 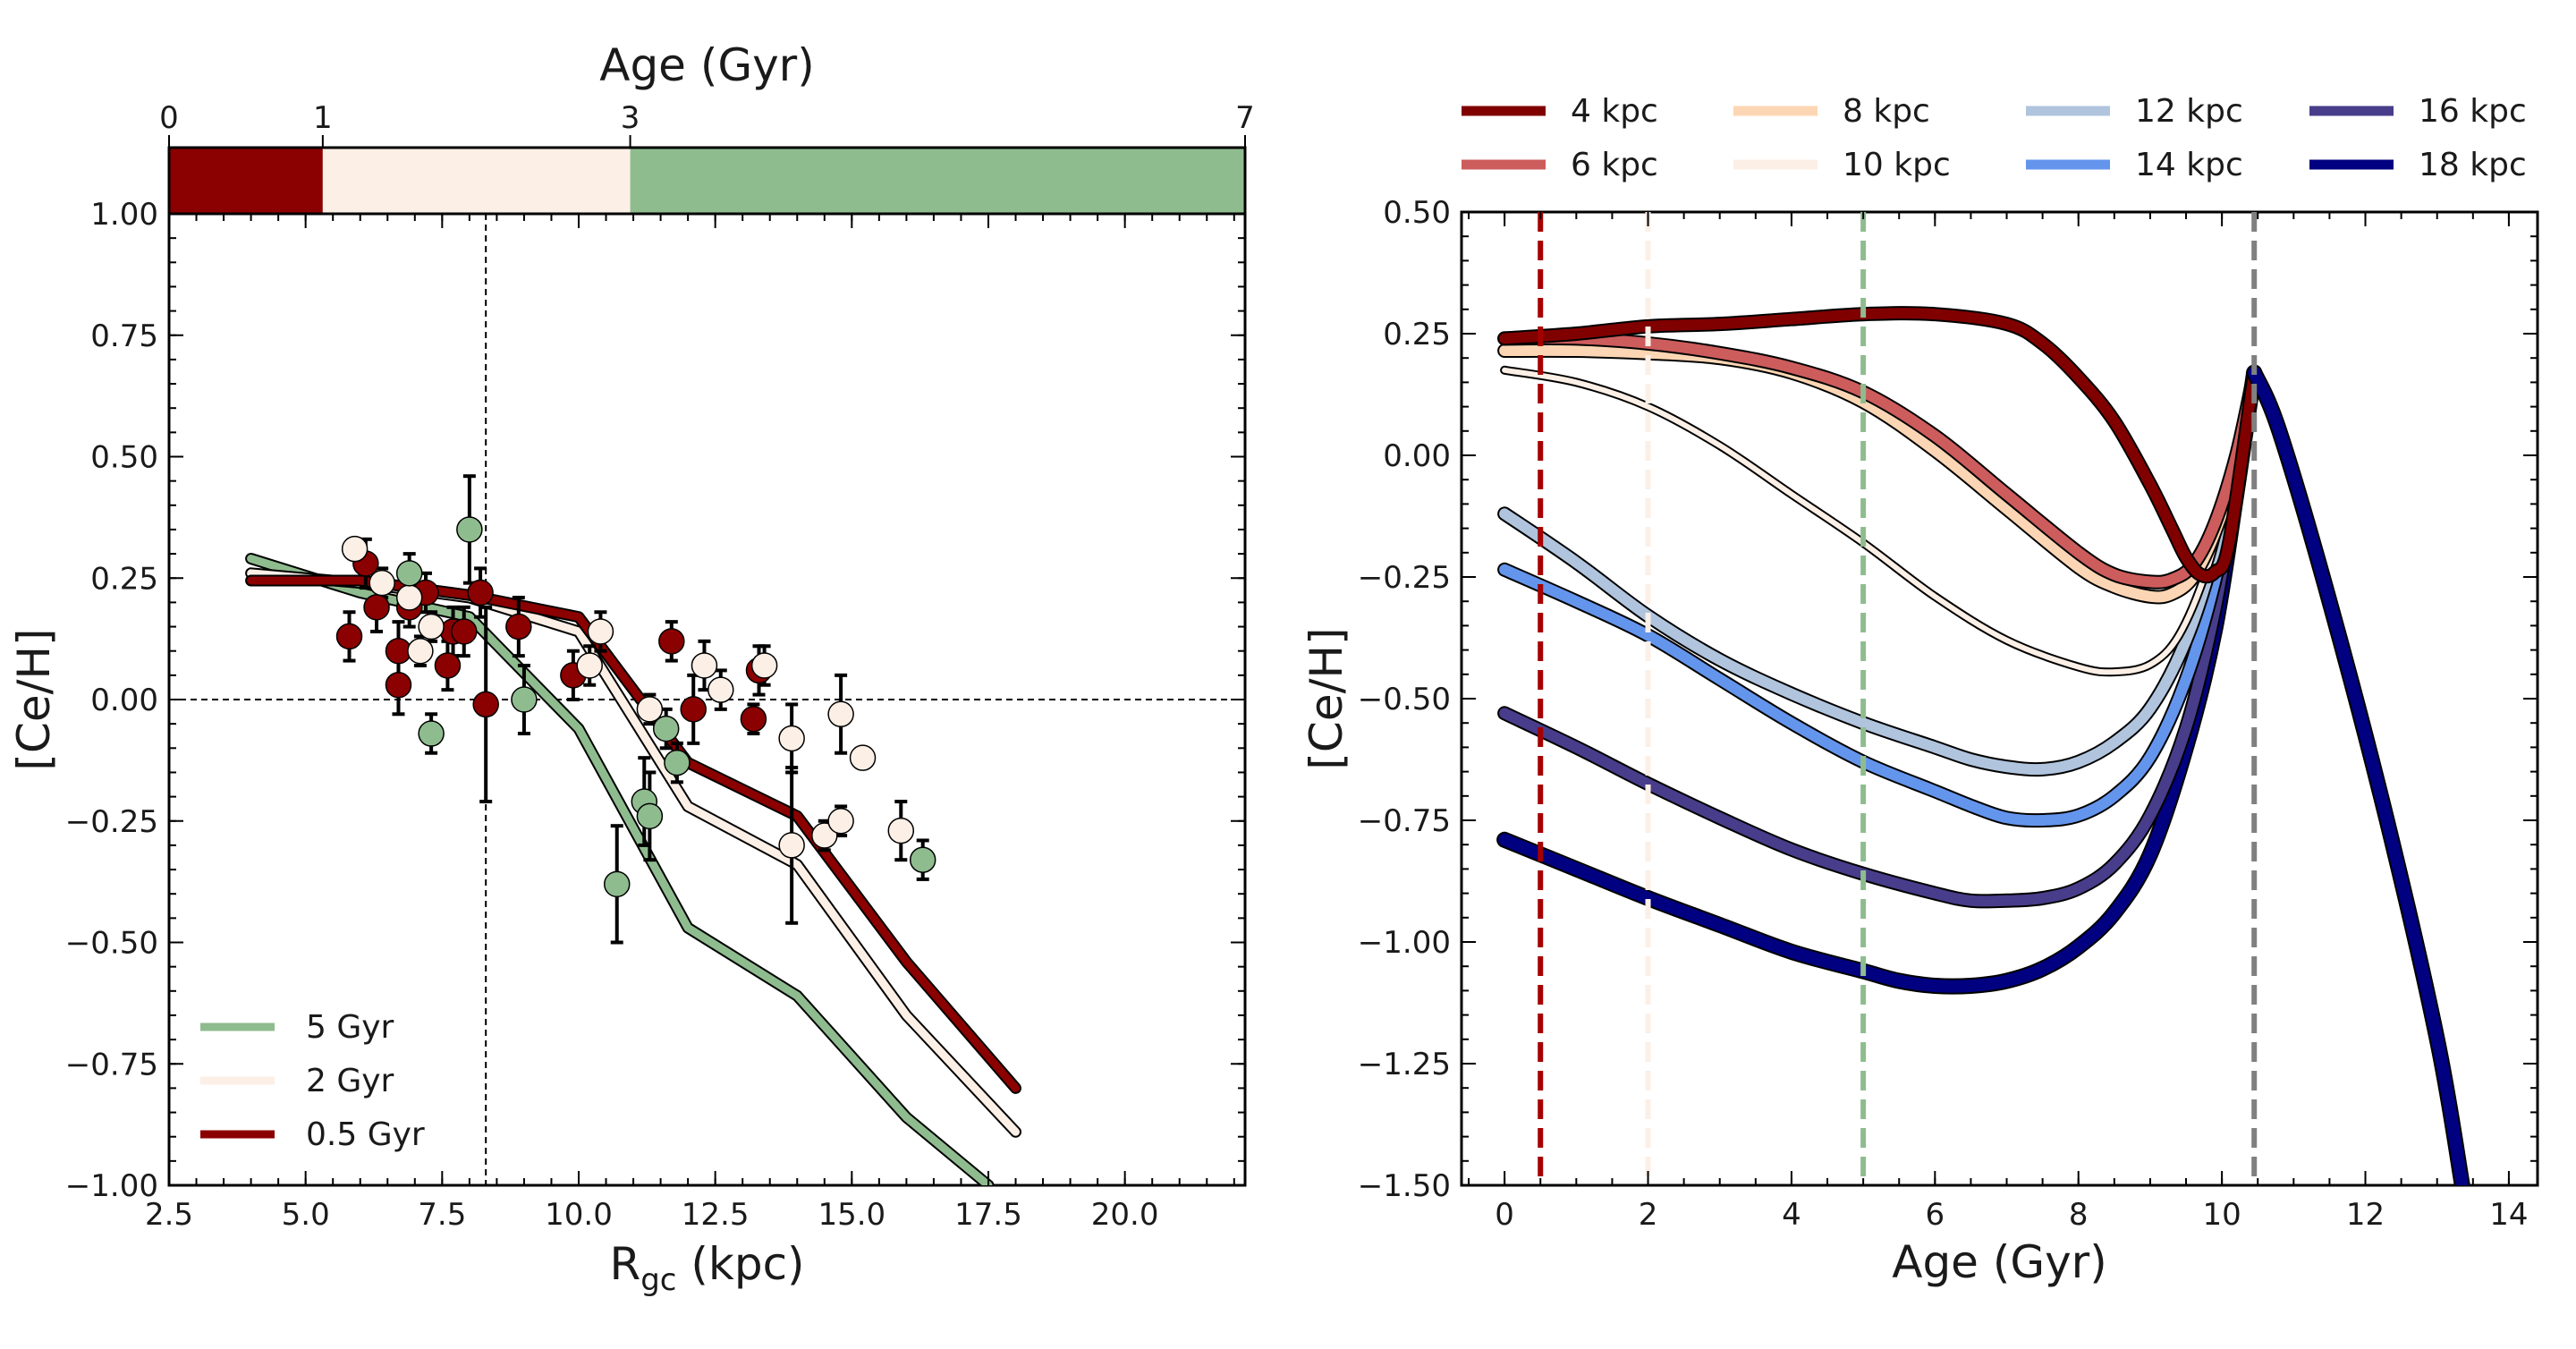 What do you see at coordinates (2221, 1215) in the screenshot?
I see `x-tick-label: 10` at bounding box center [2221, 1215].